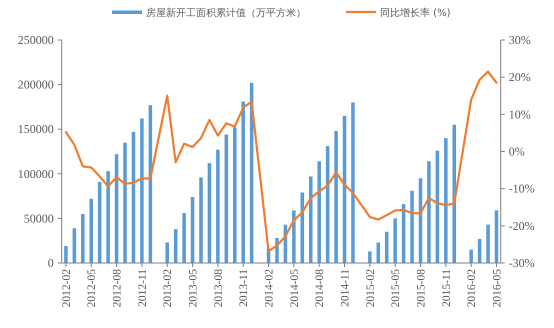 The image size is (554, 328). What do you see at coordinates (370, 288) in the screenshot?
I see `x-tick-label: 2015-02` at bounding box center [370, 288].